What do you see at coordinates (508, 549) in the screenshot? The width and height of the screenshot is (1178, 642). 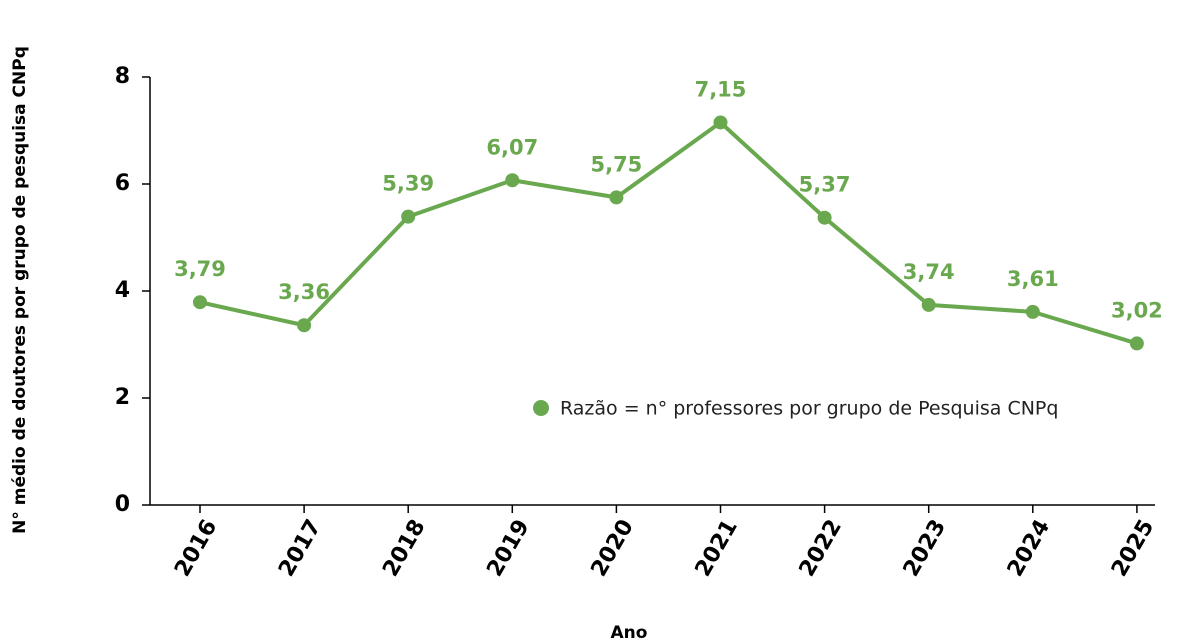 I see `x-tick-label: 2019` at bounding box center [508, 549].